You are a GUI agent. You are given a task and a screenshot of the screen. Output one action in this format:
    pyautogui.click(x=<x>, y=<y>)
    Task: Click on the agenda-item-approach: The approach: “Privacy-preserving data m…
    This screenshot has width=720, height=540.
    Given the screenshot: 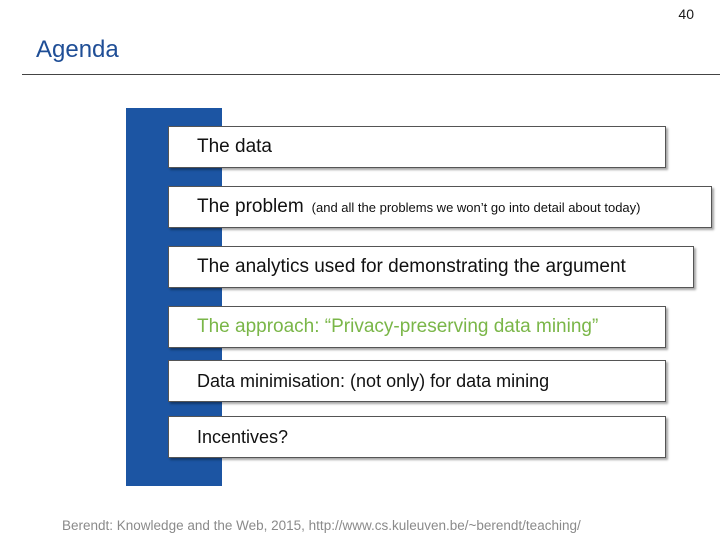 What is the action you would take?
    pyautogui.click(x=417, y=327)
    